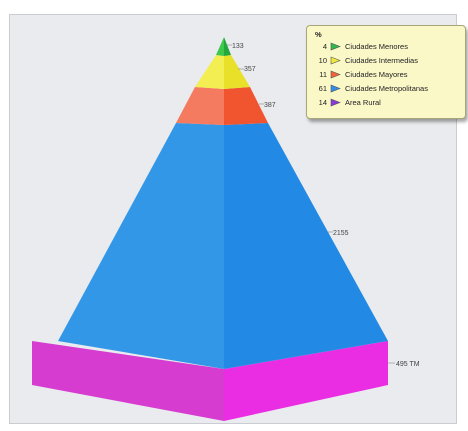 The image size is (468, 431). I want to click on legend-title: %, so click(318, 34).